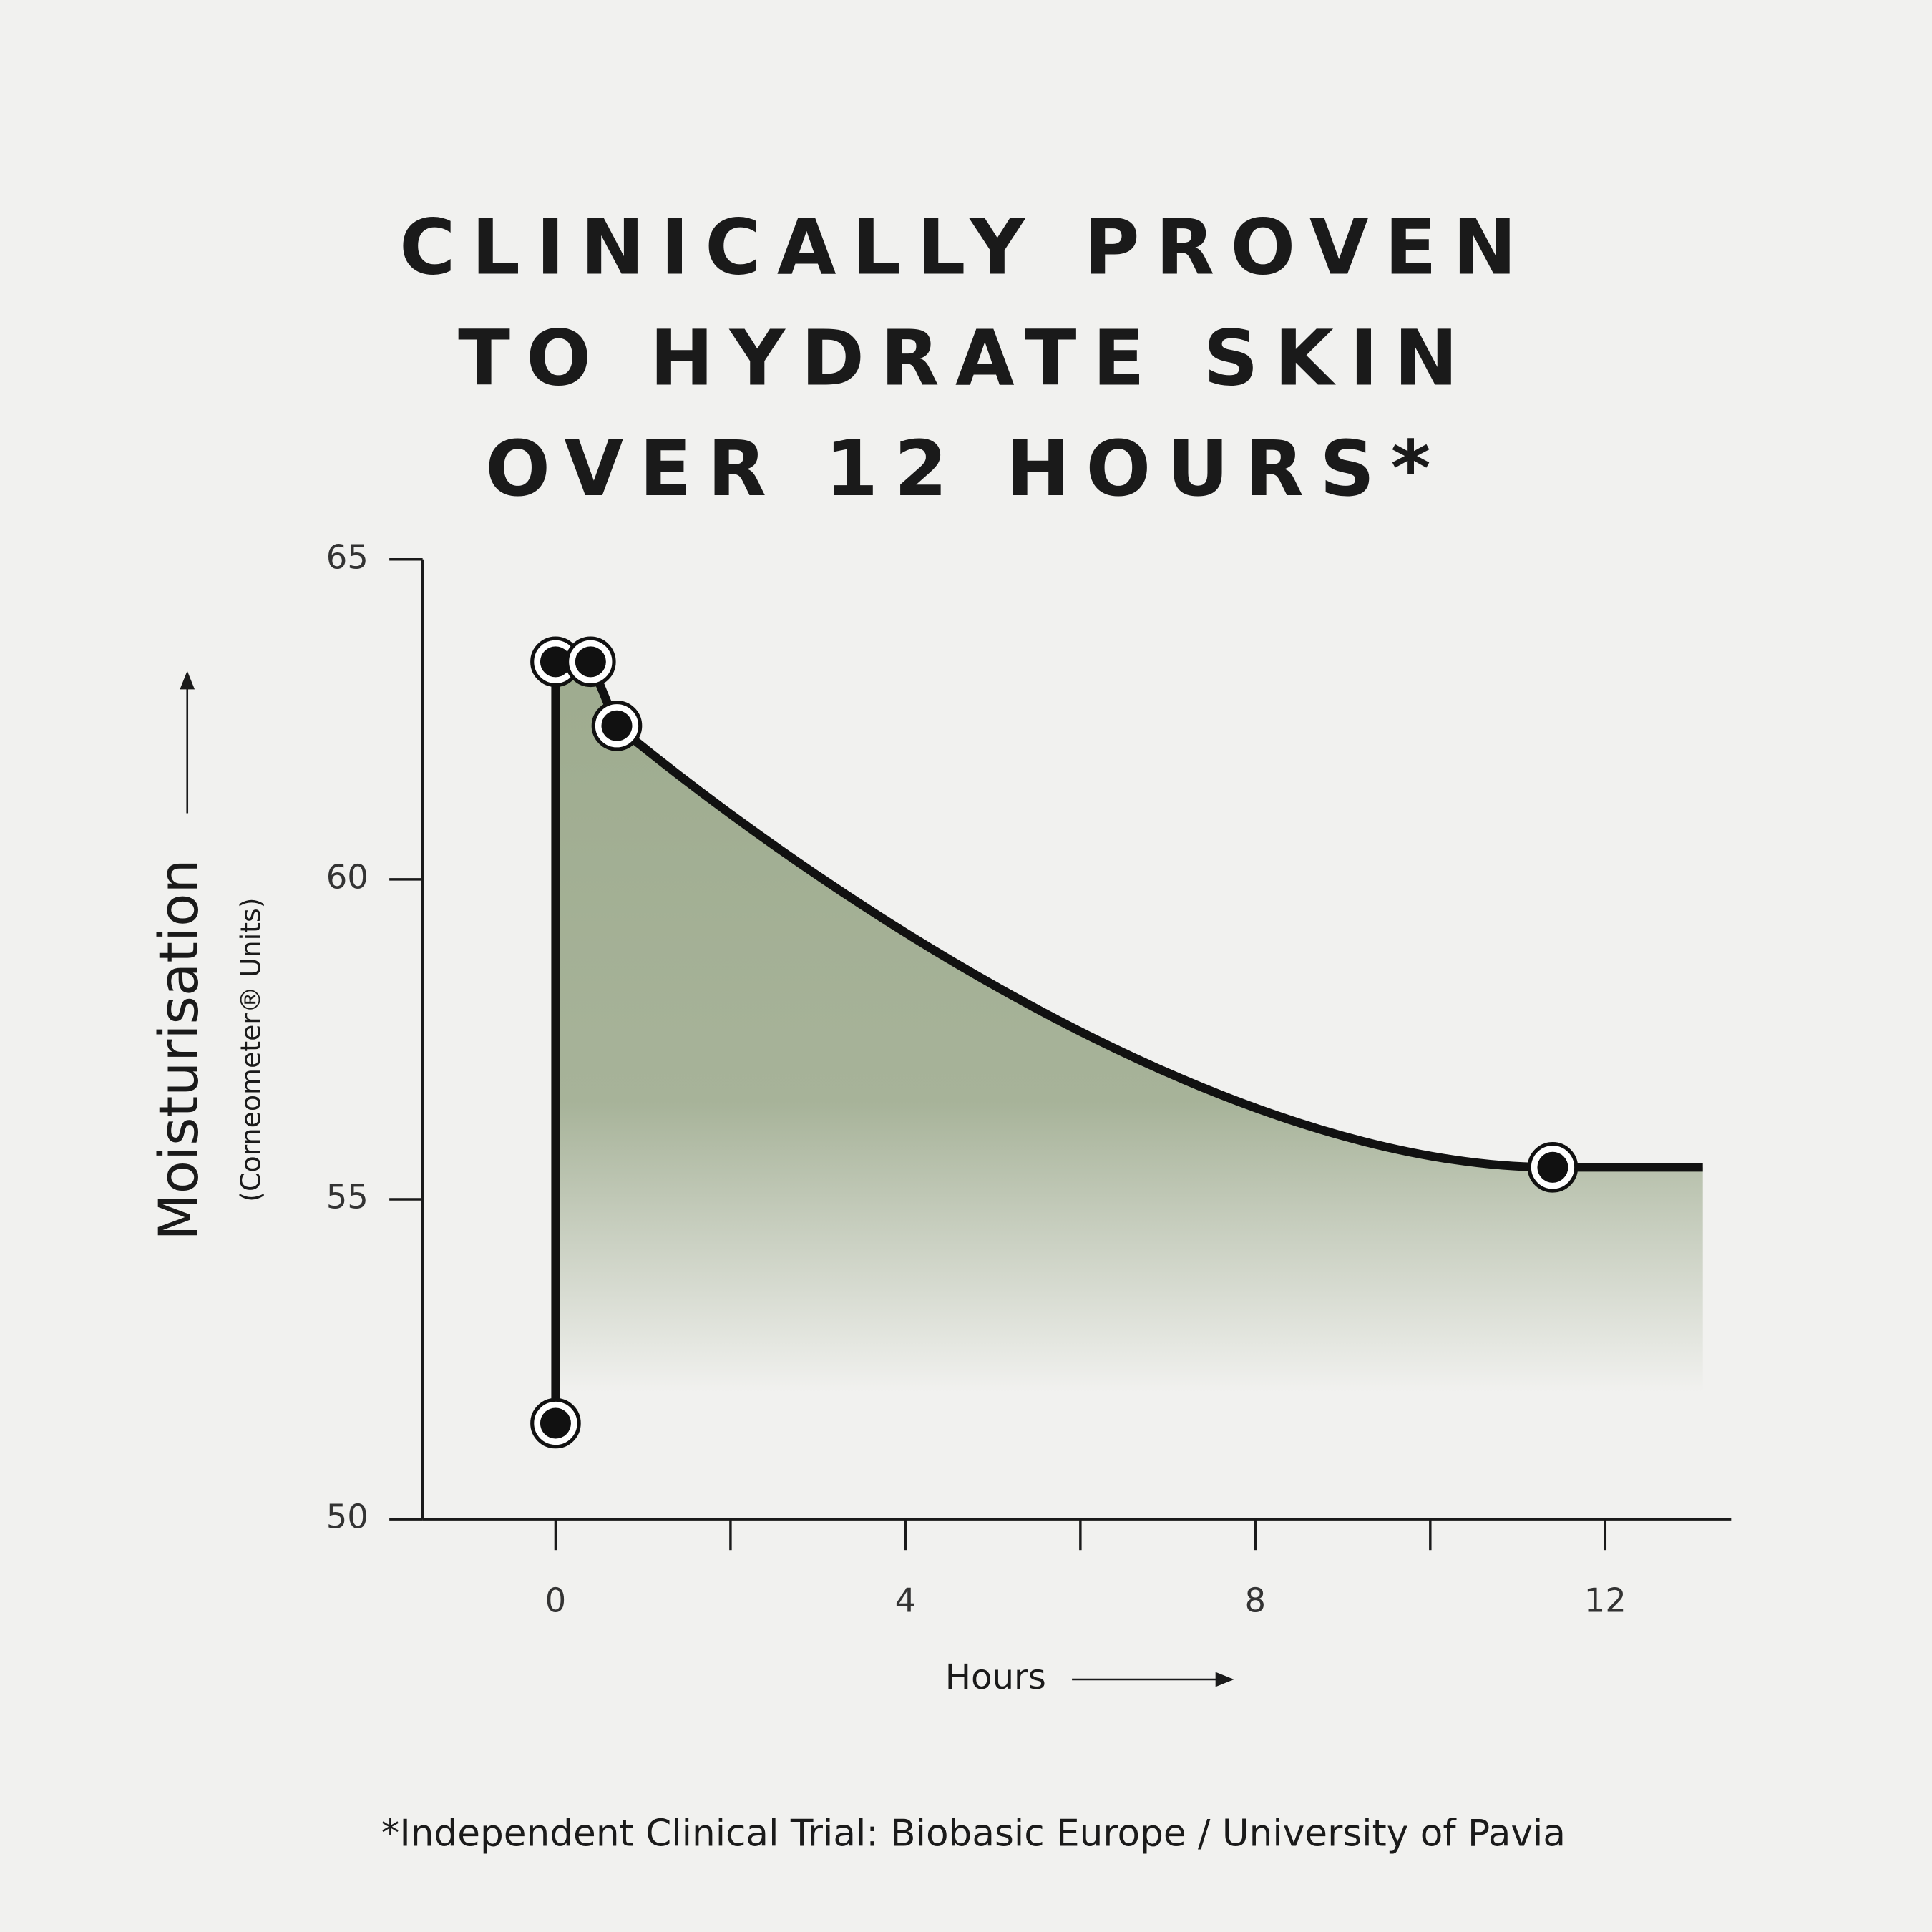 Image resolution: width=1932 pixels, height=1932 pixels. I want to click on x-tick-label: 8, so click(1256, 1601).